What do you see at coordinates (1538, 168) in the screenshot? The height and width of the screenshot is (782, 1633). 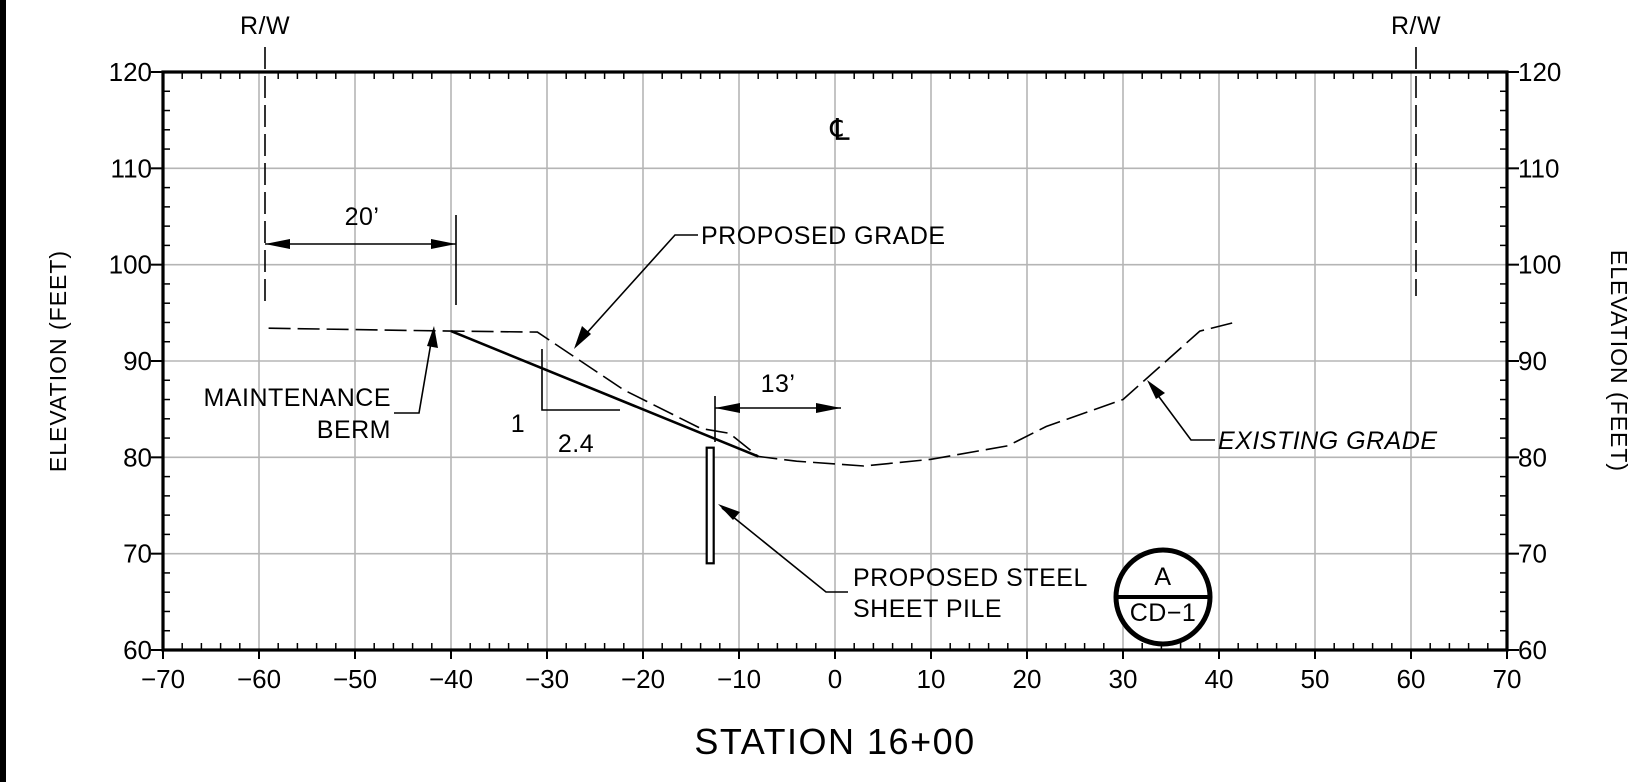 I see `y-tick-label-right: 110` at bounding box center [1538, 168].